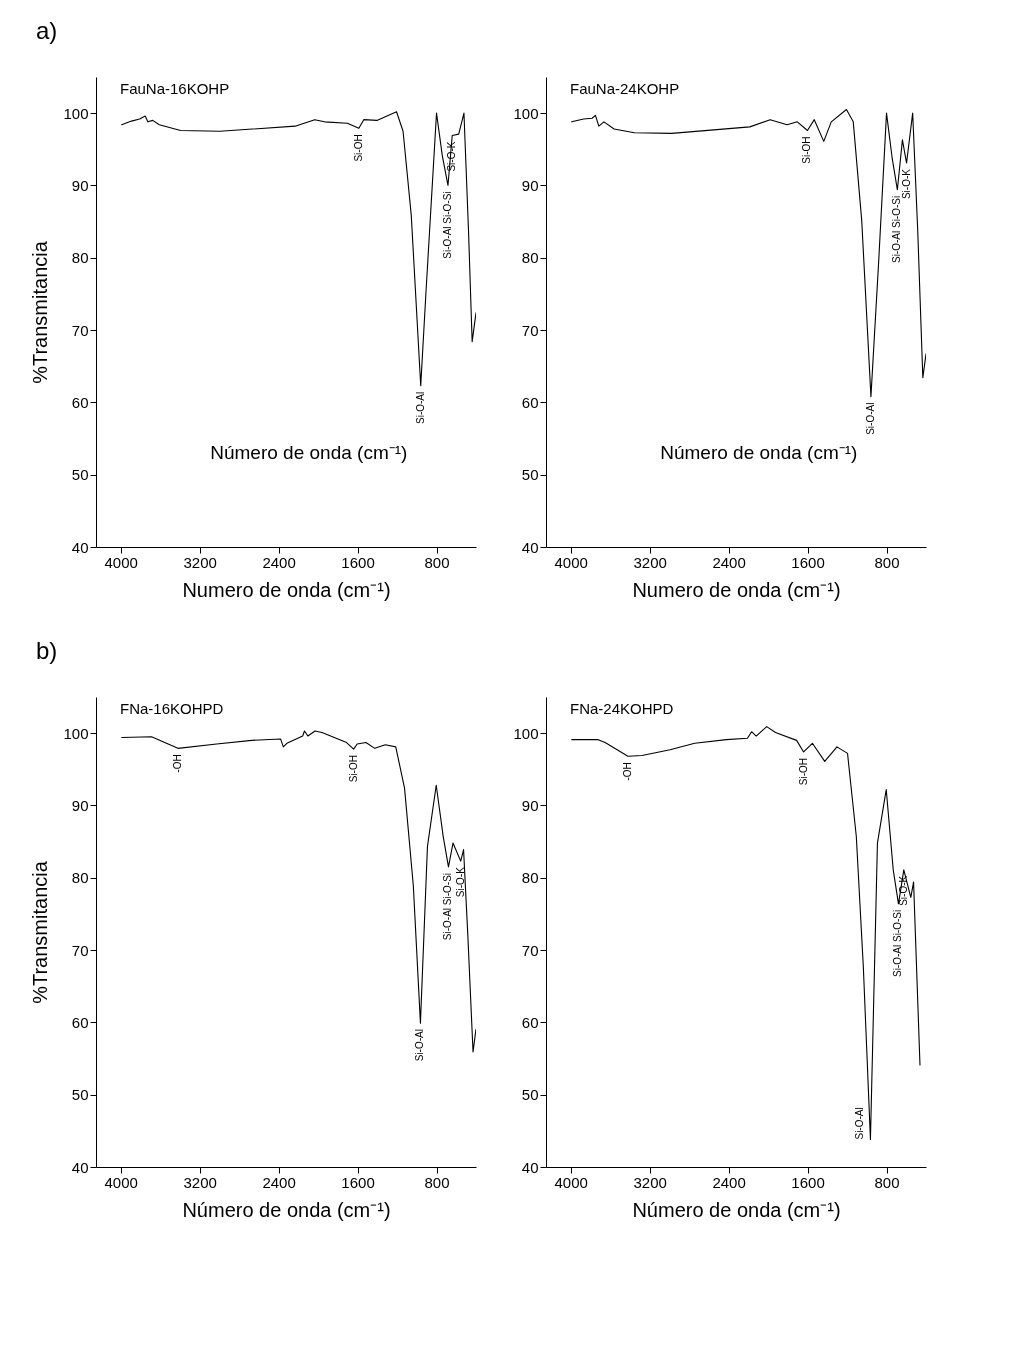 This screenshot has height=1366, width=1016. I want to click on chart-title: a), so click(47, 30).